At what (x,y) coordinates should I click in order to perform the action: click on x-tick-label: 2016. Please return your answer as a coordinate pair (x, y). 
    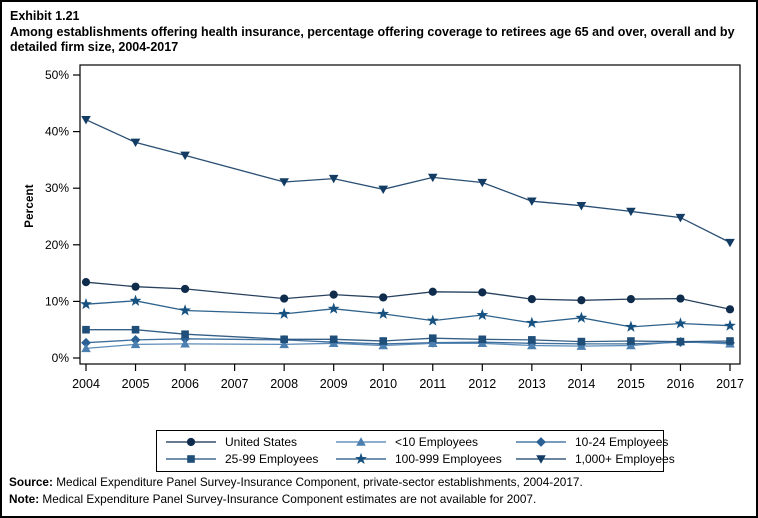
    Looking at the image, I should click on (681, 384).